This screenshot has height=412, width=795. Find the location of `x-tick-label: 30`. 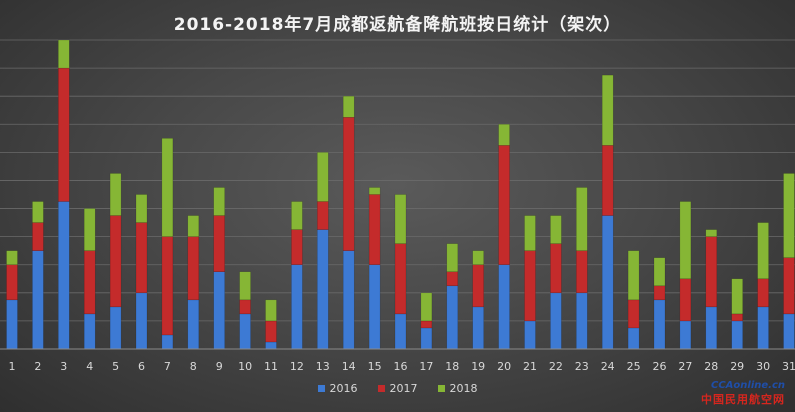

x-tick-label: 30 is located at coordinates (763, 366).